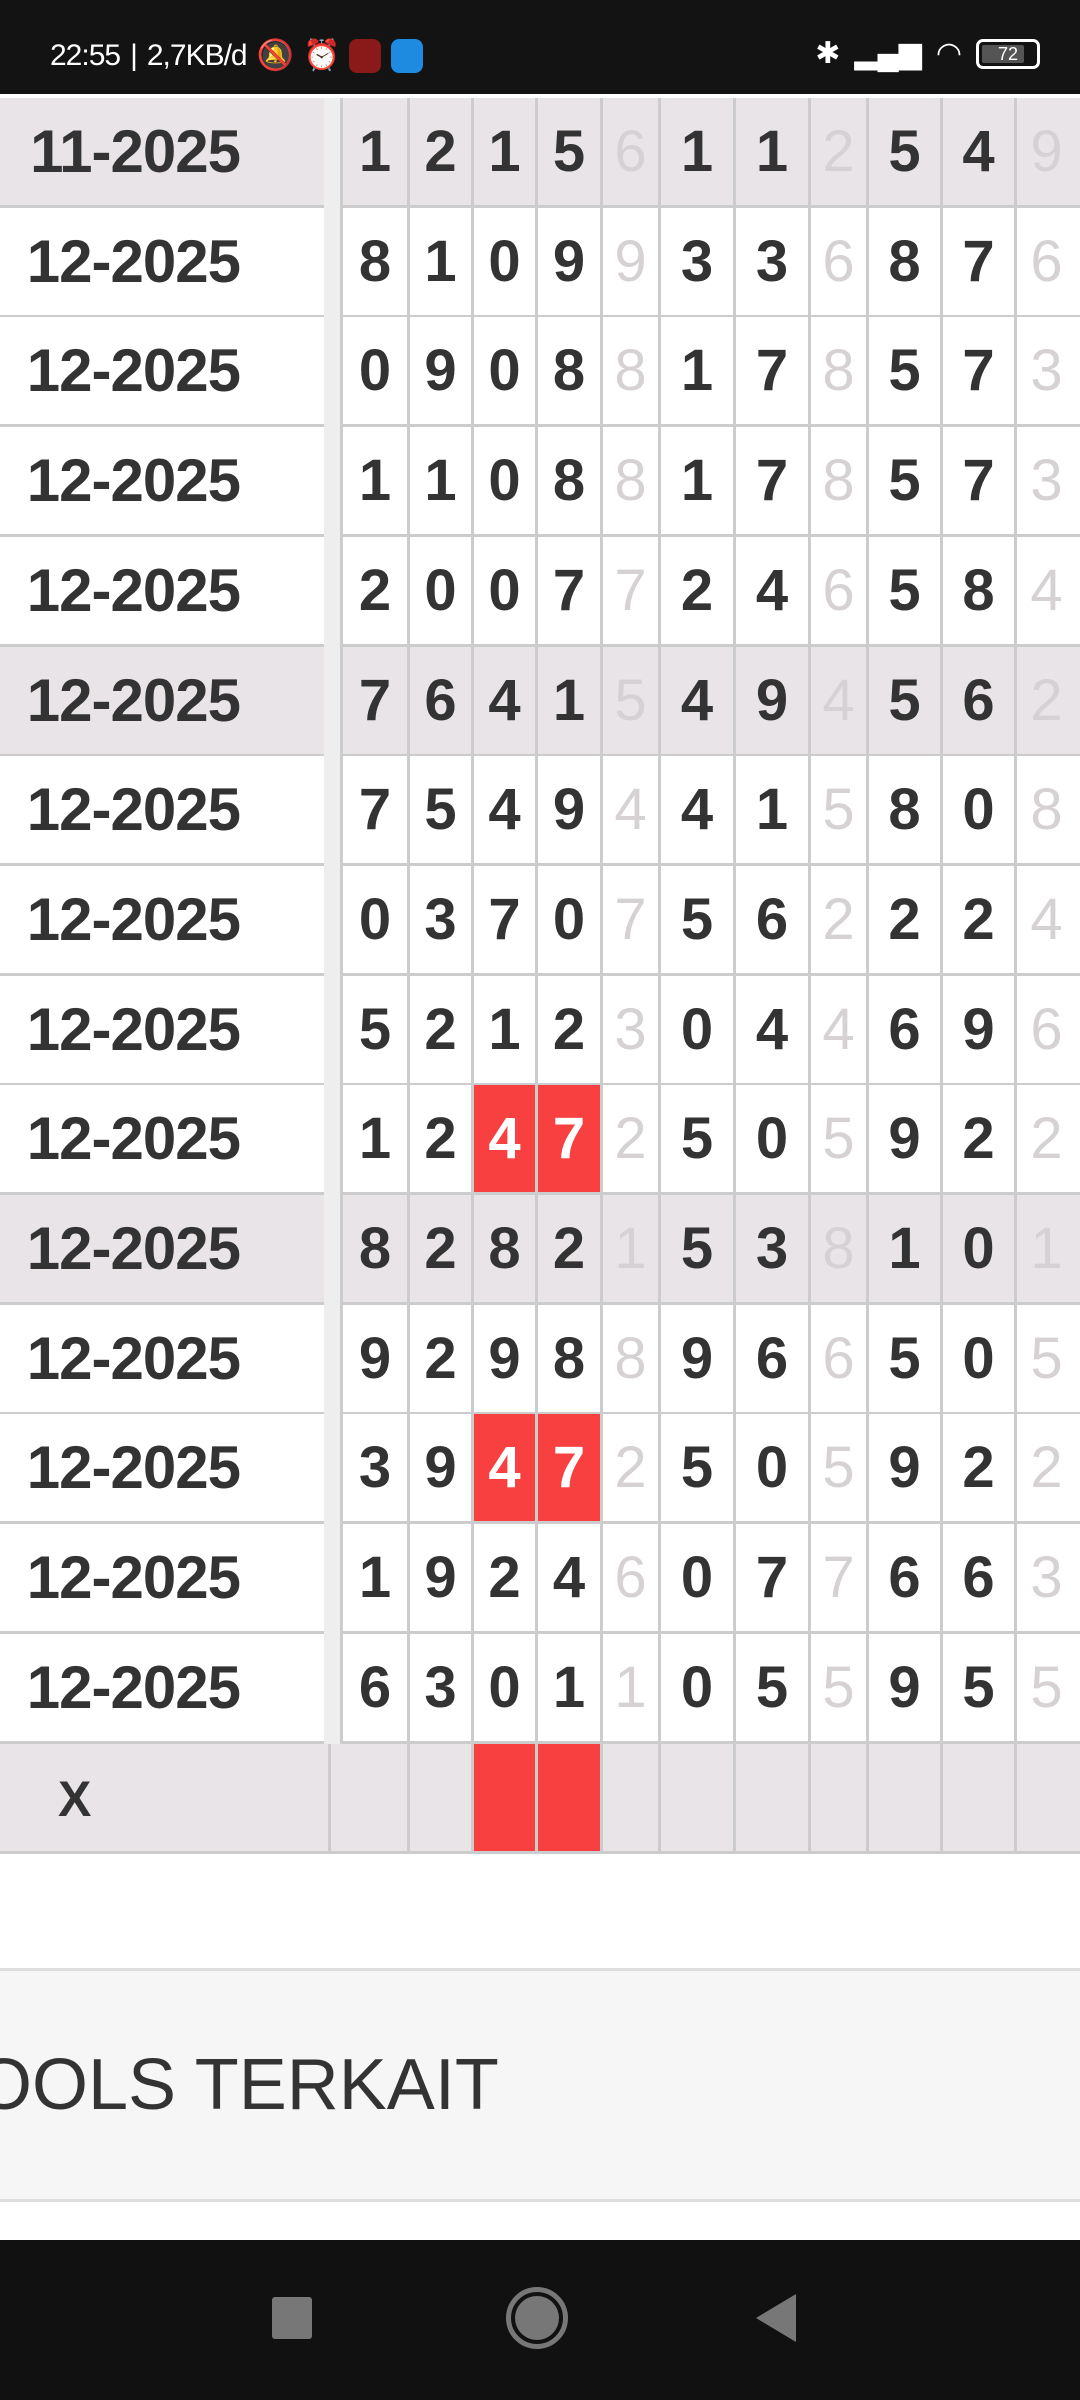  I want to click on recents-button, so click(292, 2318).